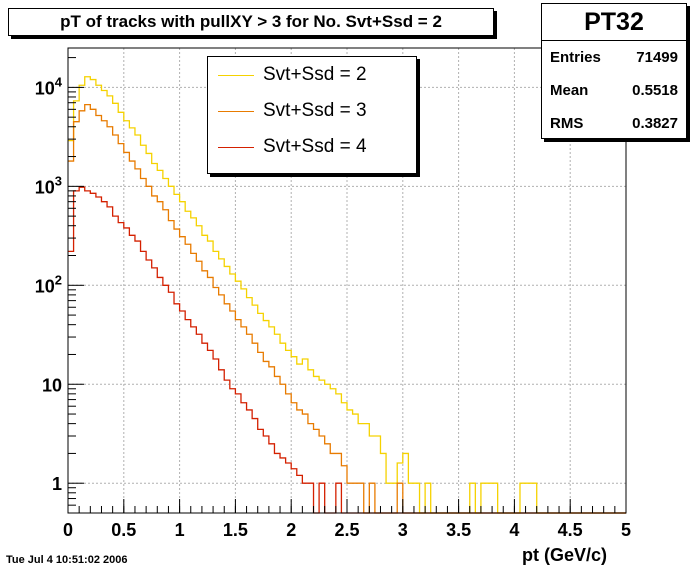 This screenshot has height=572, width=696. What do you see at coordinates (614, 57) in the screenshot?
I see `stats-row-entries: Entries 71499` at bounding box center [614, 57].